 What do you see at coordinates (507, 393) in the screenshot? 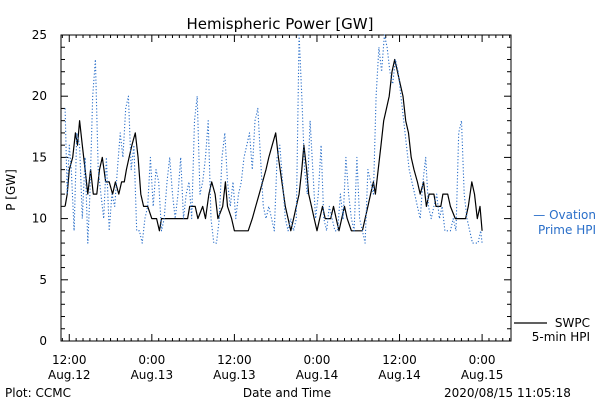
I see `footer-timestamp: 2020/08/15 11:05:18` at bounding box center [507, 393].